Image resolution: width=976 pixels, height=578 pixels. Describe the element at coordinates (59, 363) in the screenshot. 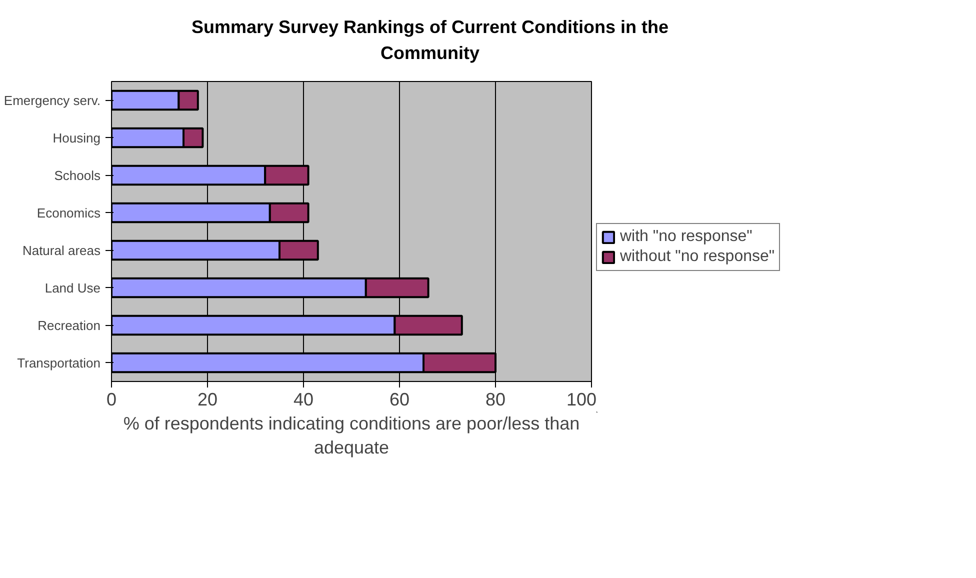

I see `y-tick-label: Transportation` at that location.